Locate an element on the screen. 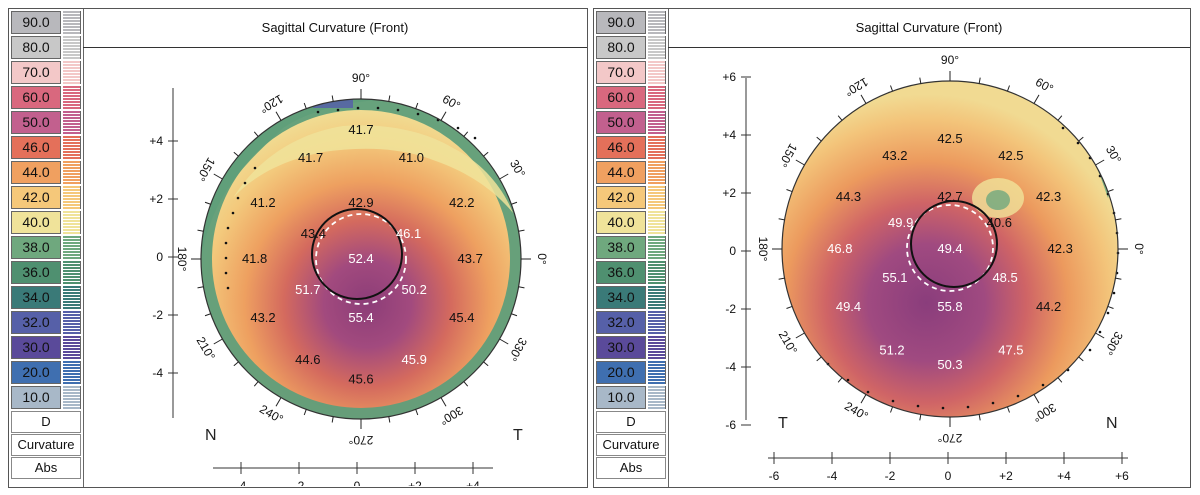 The height and width of the screenshot is (495, 1200). curvature-reading: 44.3 is located at coordinates (848, 196).